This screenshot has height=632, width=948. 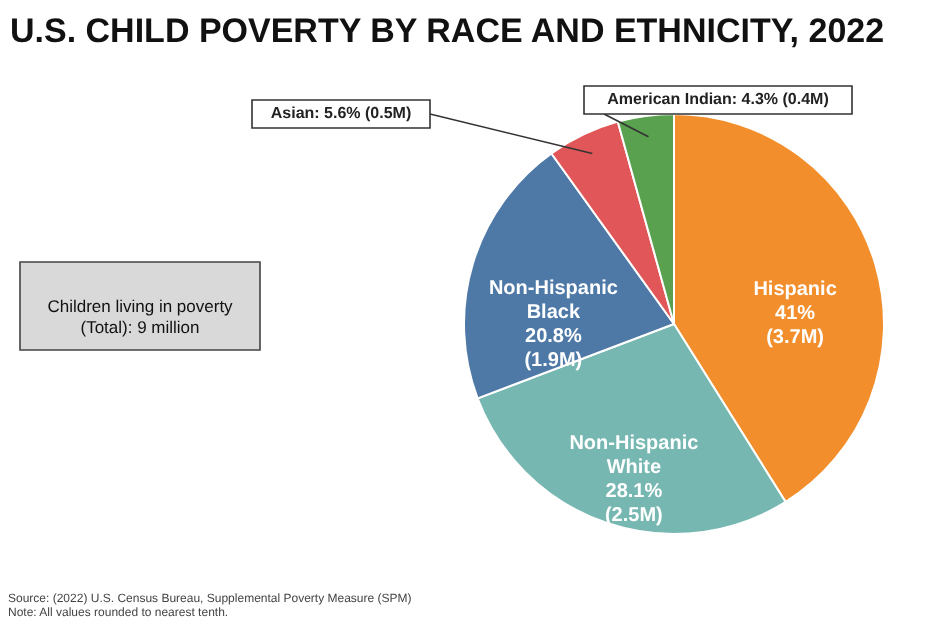 What do you see at coordinates (718, 99) in the screenshot?
I see `slice-label: American Indian: 4.3% (0.4M)` at bounding box center [718, 99].